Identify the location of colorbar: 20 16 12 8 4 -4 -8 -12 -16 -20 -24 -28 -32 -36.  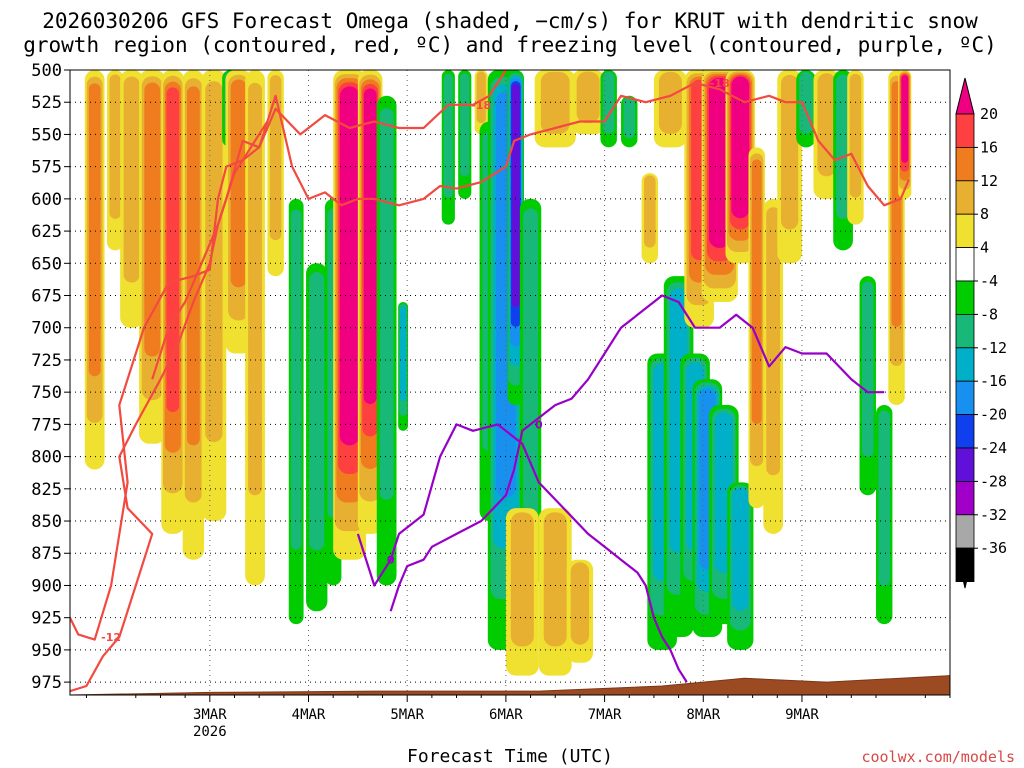
(981, 333).